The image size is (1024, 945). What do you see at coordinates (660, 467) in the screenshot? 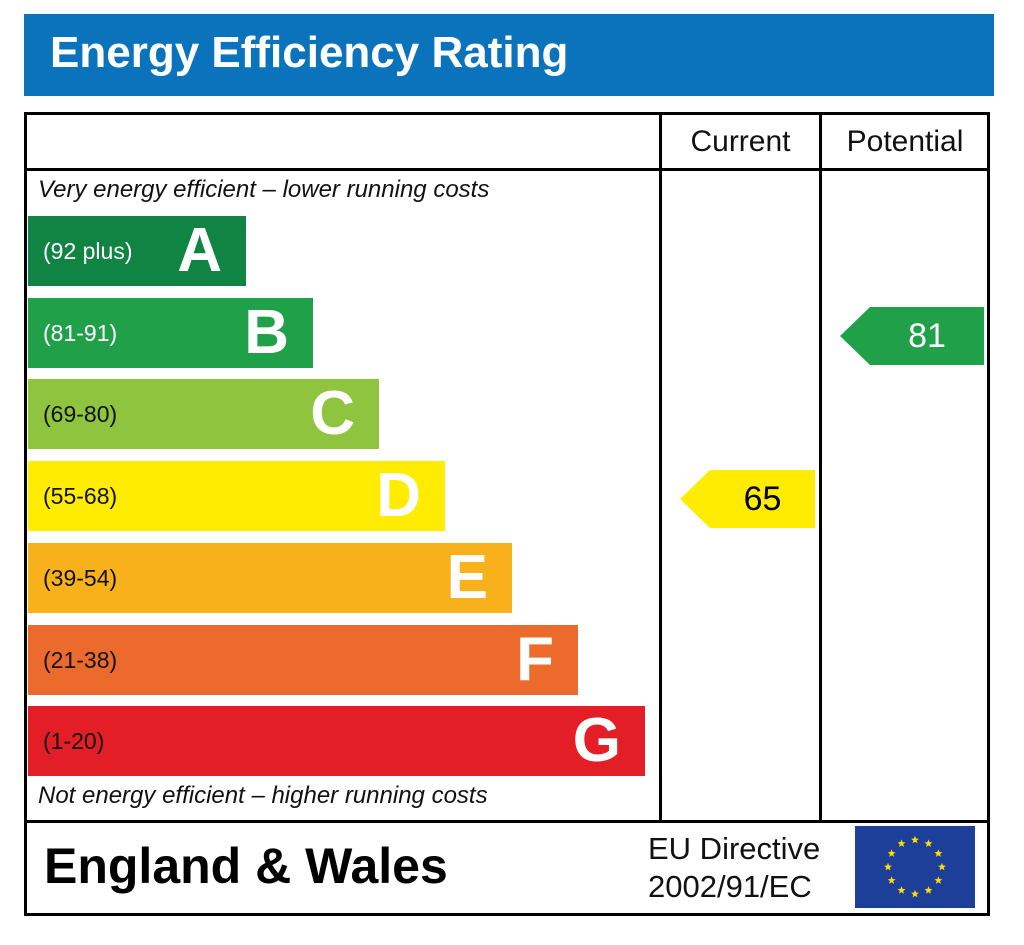
I see `current-column-divider` at bounding box center [660, 467].